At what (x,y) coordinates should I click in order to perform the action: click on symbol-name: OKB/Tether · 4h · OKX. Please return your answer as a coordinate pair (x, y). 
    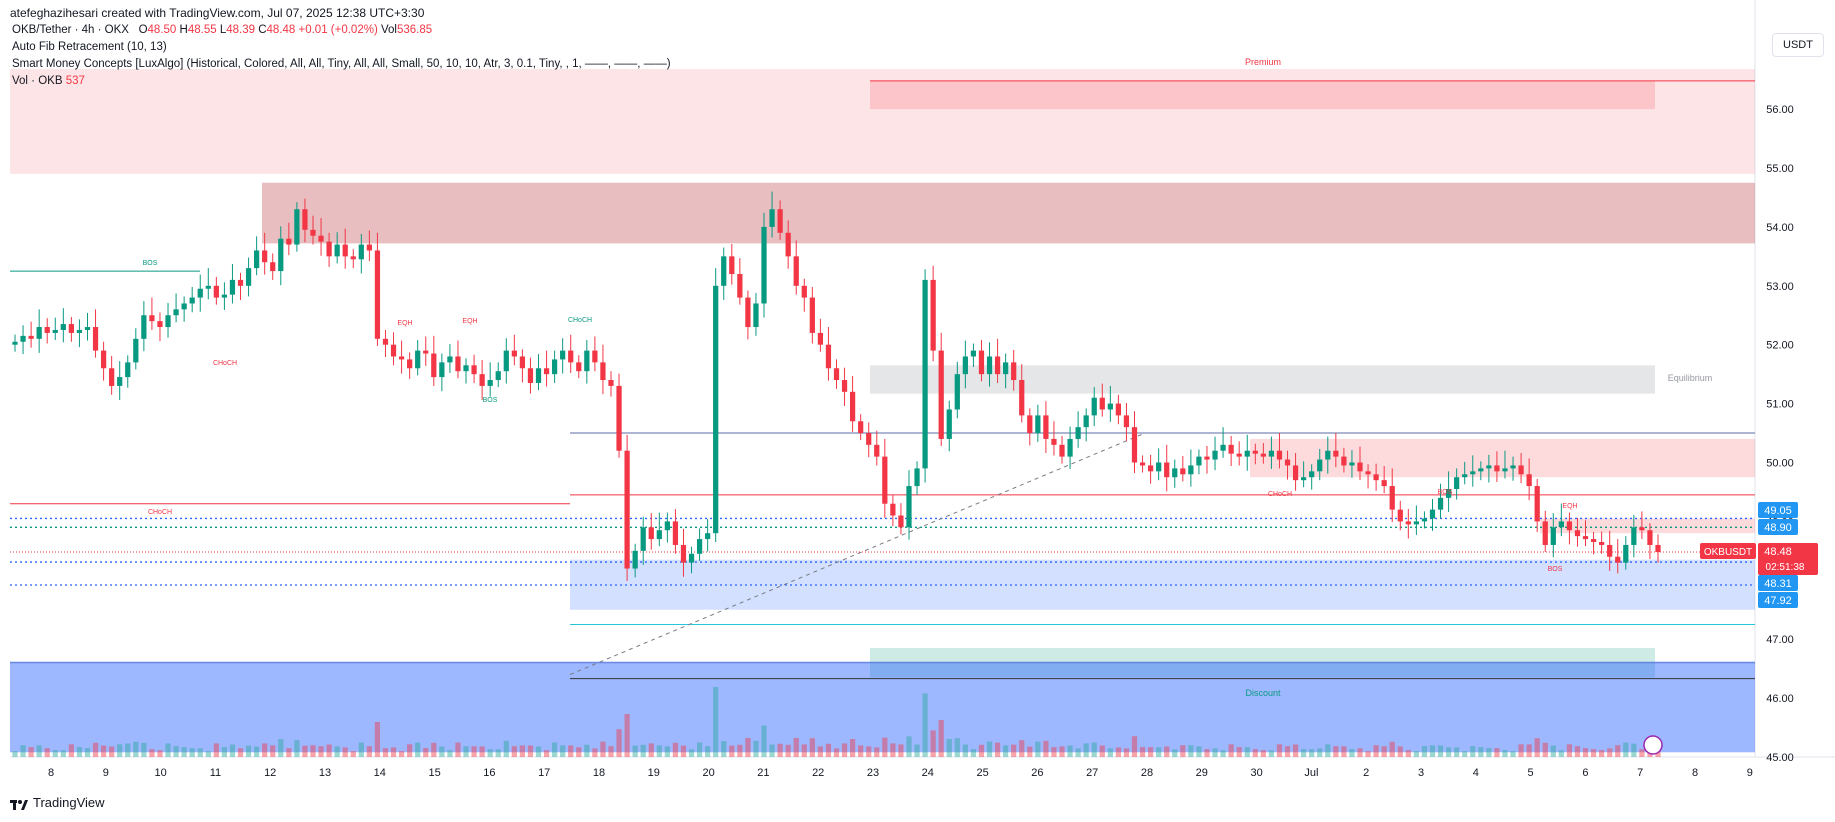
    Looking at the image, I should click on (70, 30).